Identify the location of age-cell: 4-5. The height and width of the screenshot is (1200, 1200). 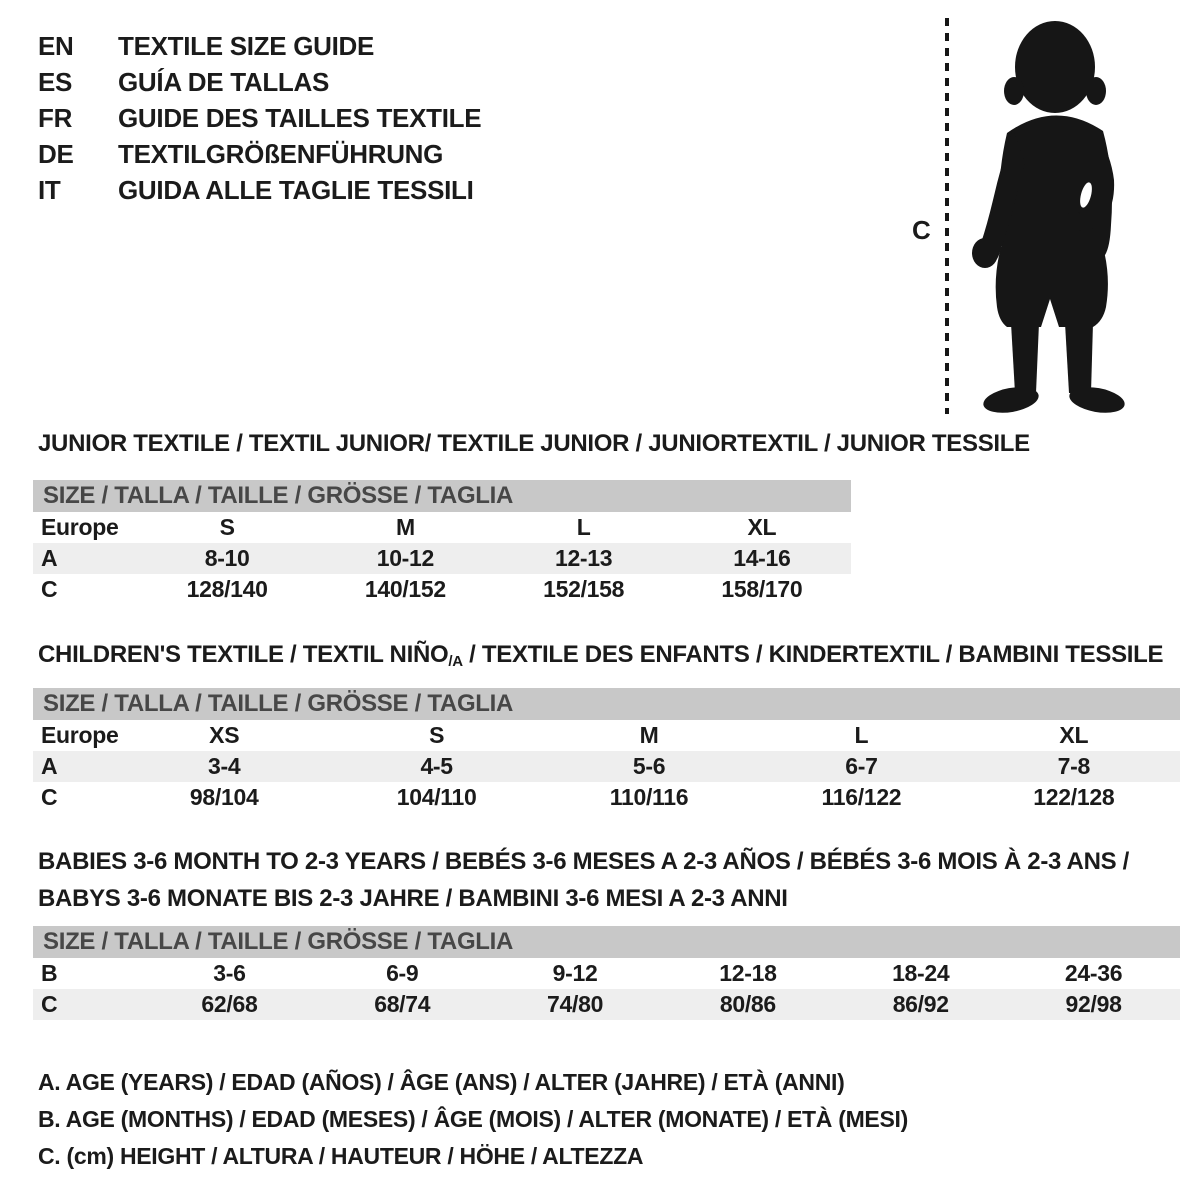
(436, 766).